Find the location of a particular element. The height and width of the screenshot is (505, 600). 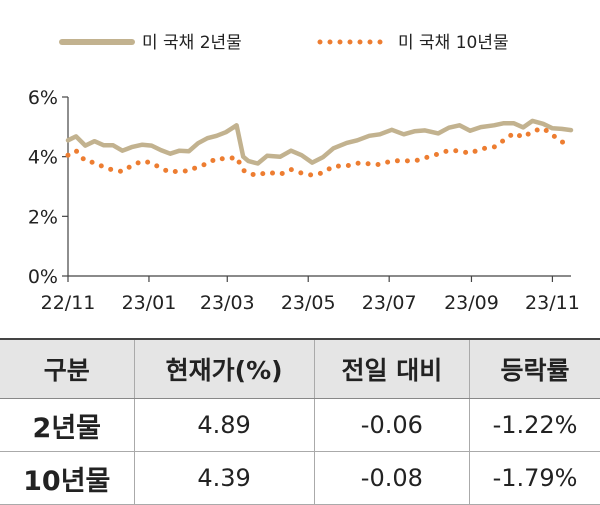

series-line-10y is located at coordinates (319, 151).